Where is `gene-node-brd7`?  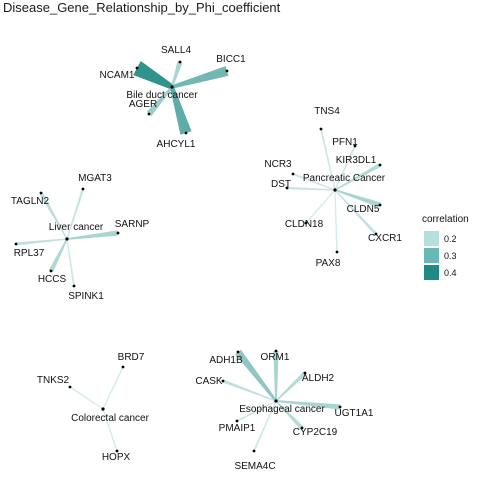
gene-node-brd7 is located at coordinates (123, 367).